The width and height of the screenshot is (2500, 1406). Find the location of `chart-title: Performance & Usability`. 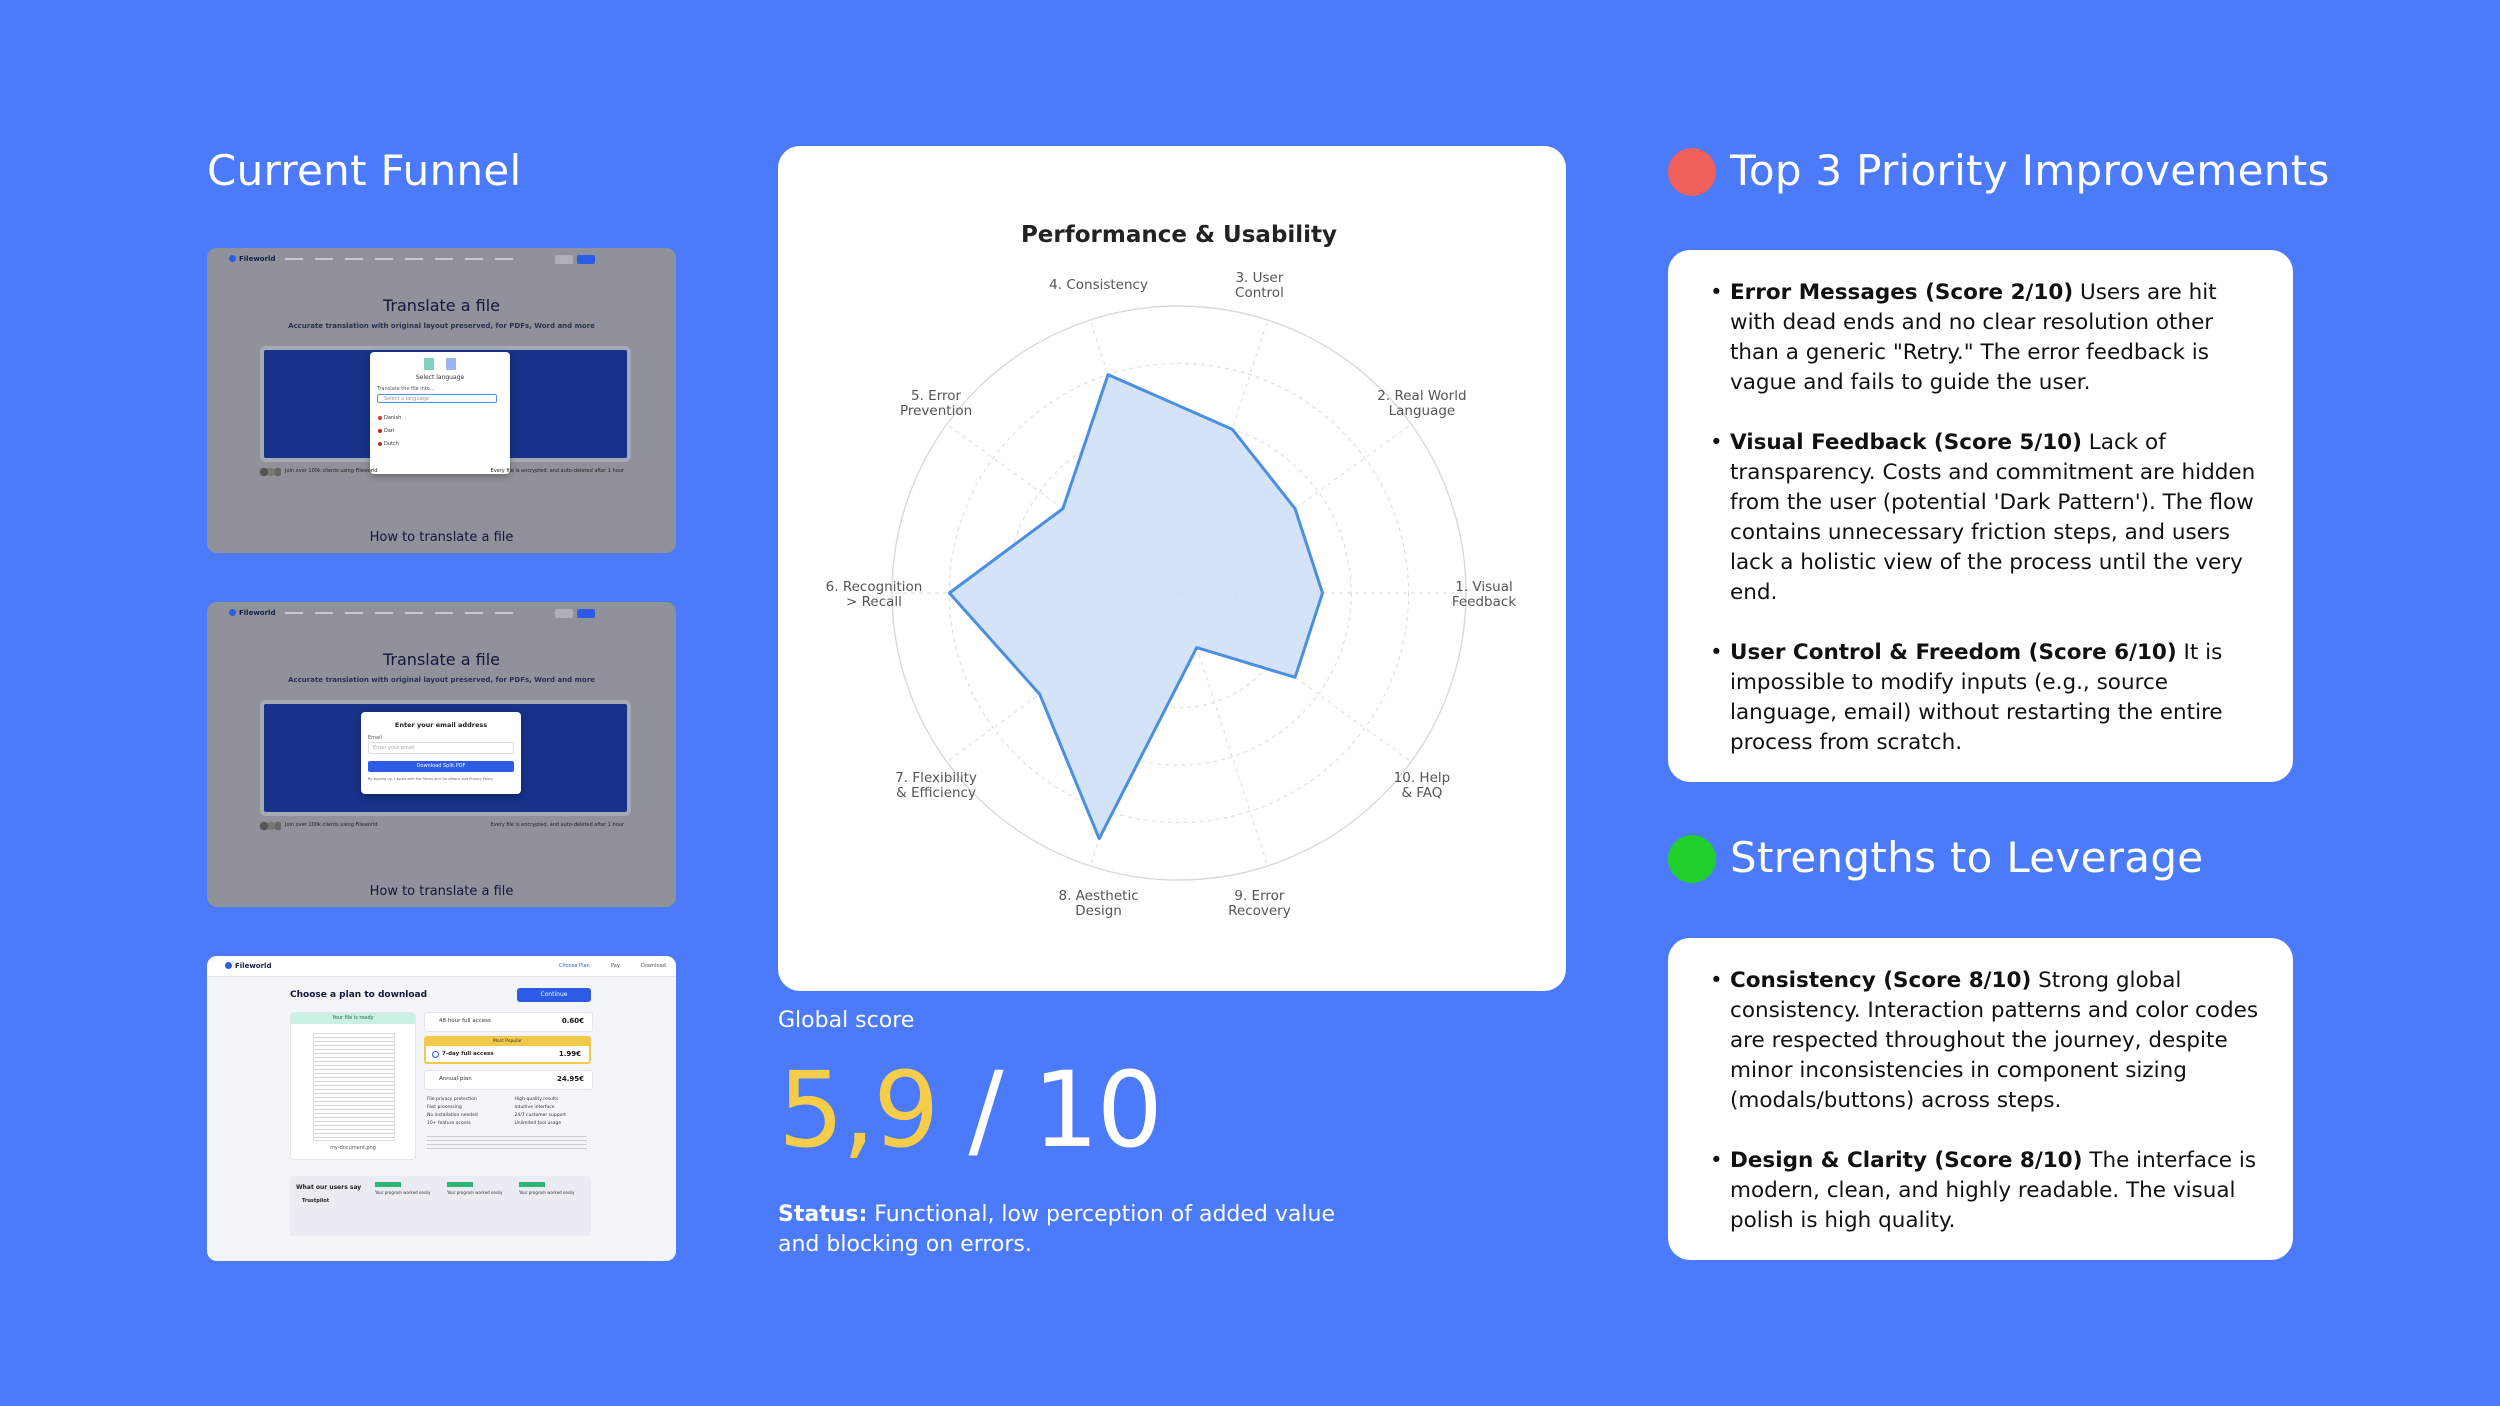

chart-title: Performance & Usability is located at coordinates (1179, 235).